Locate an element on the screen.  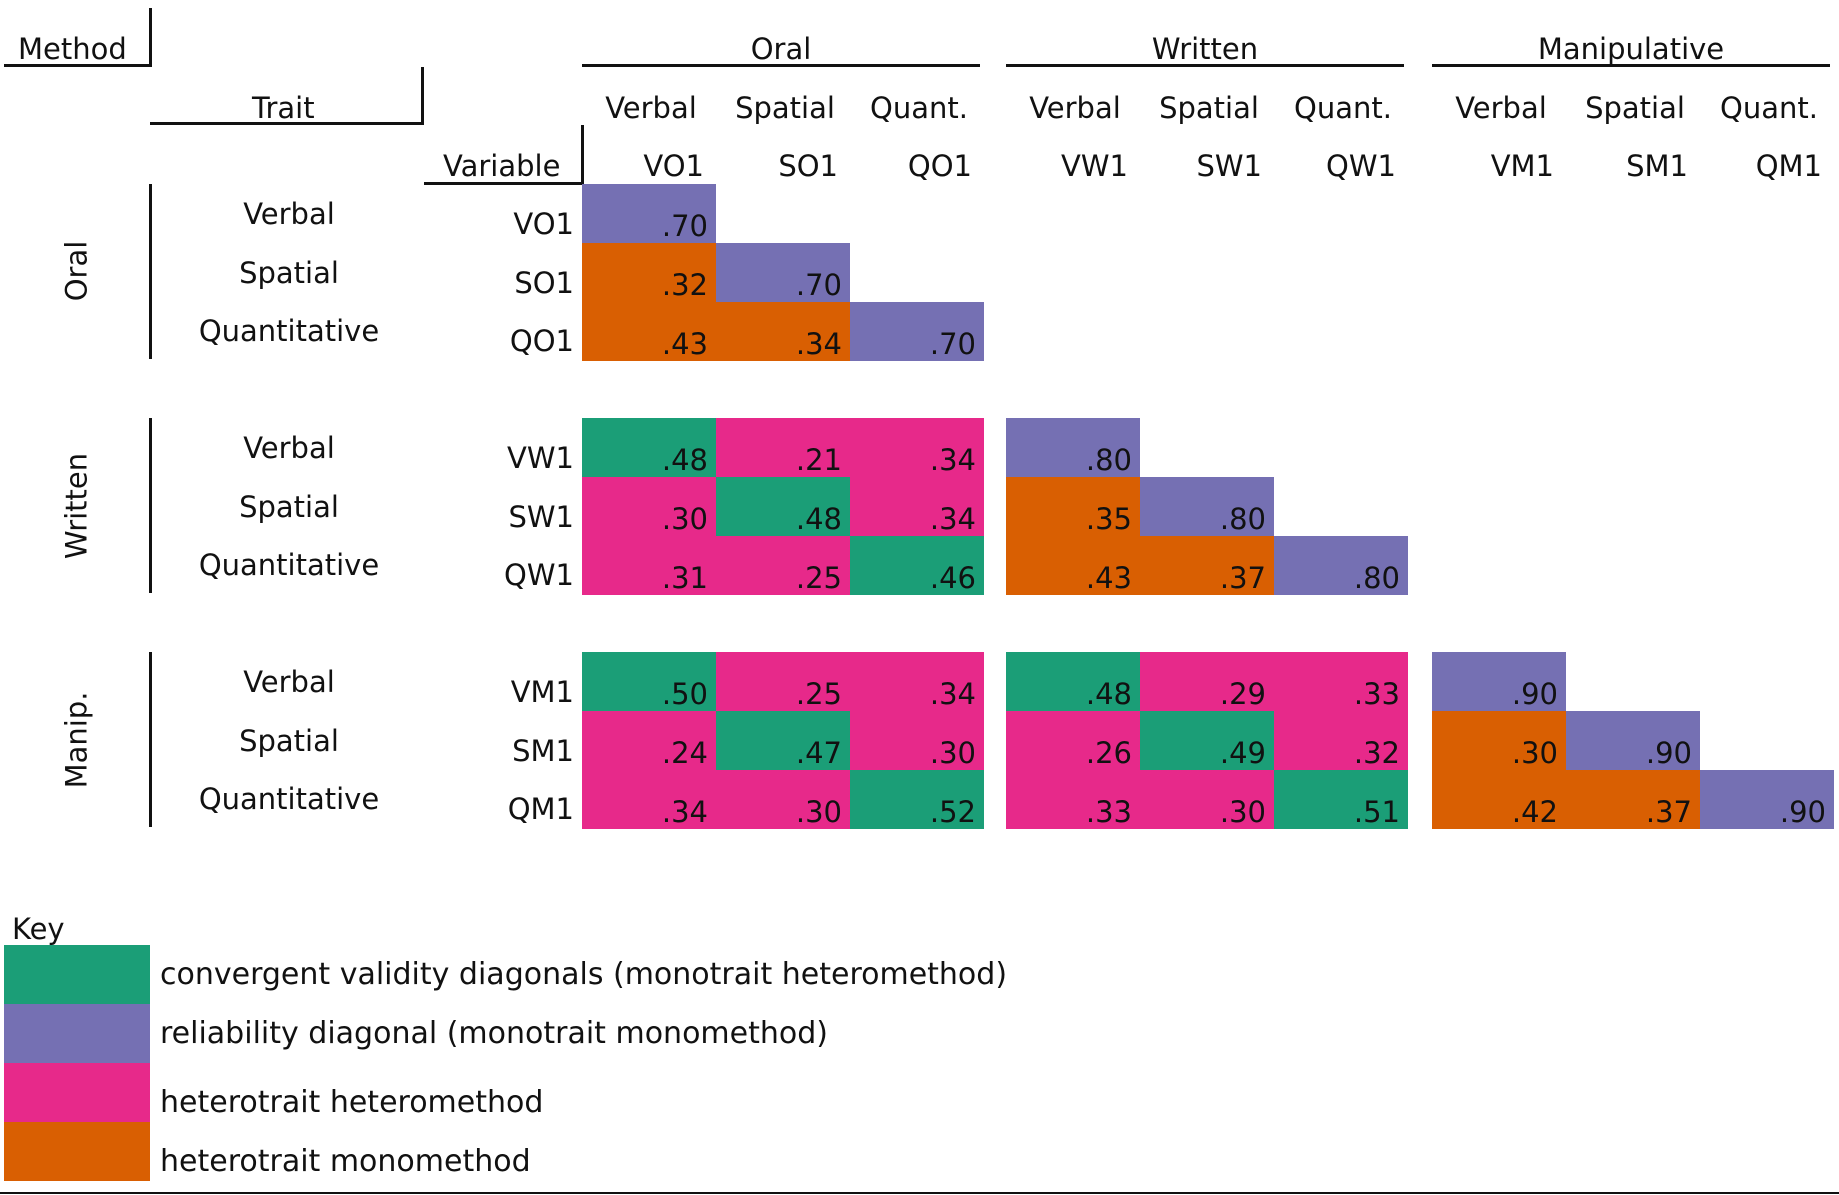
matrix-cell-so1-vo1: .32 is located at coordinates (649, 272).